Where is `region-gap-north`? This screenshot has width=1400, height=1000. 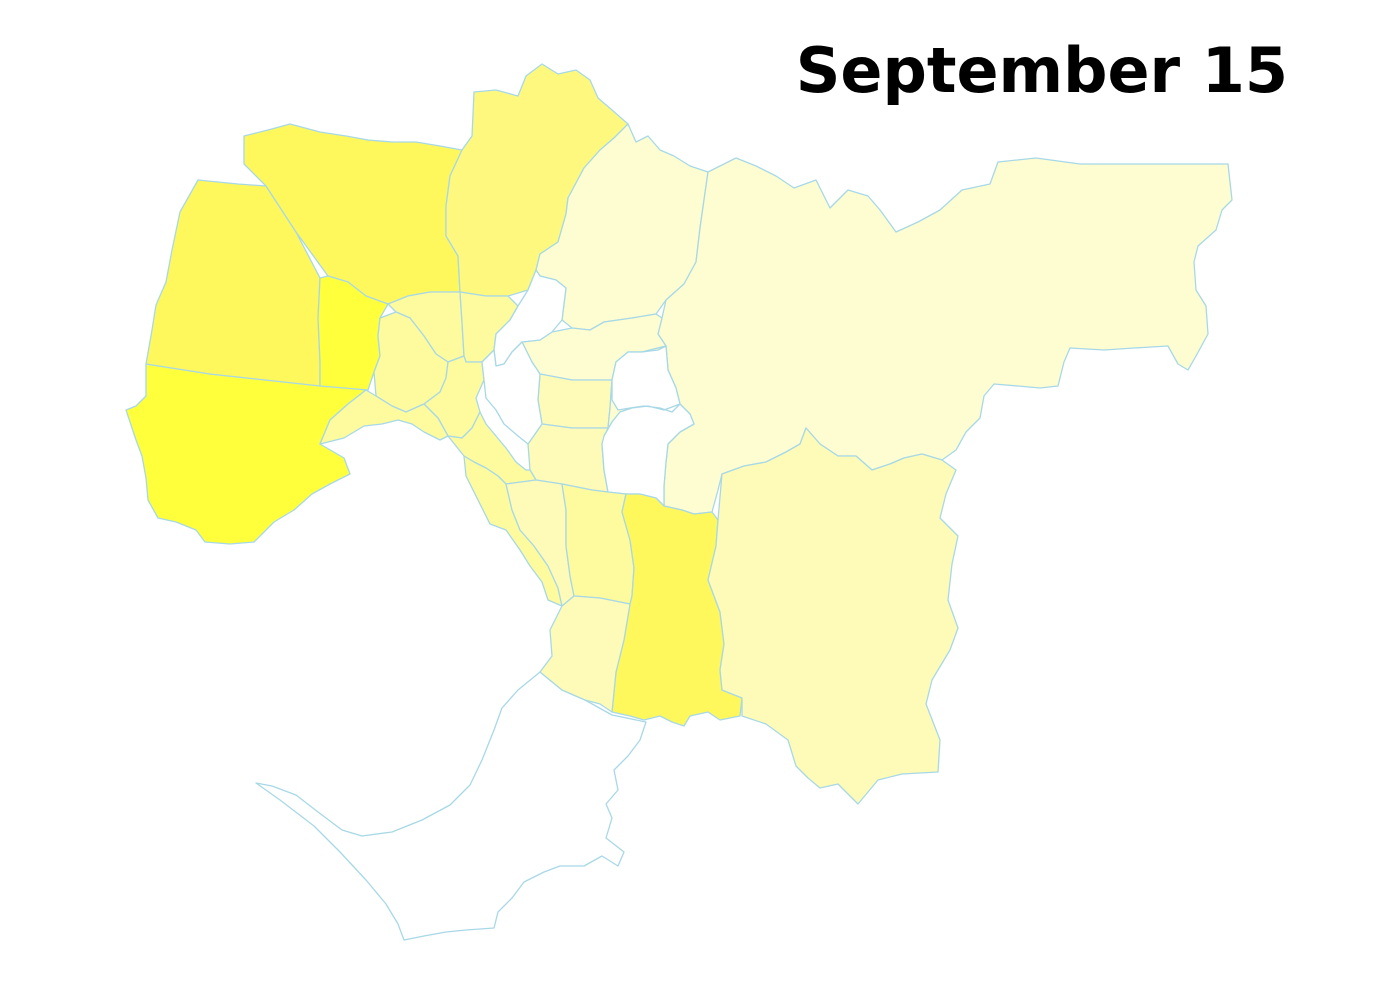 region-gap-north is located at coordinates (530, 318).